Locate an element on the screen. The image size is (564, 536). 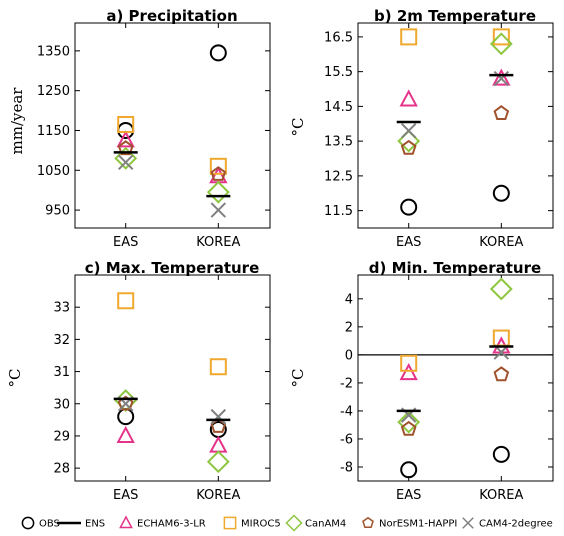
y-tick-label: 29 is located at coordinates (61, 436).